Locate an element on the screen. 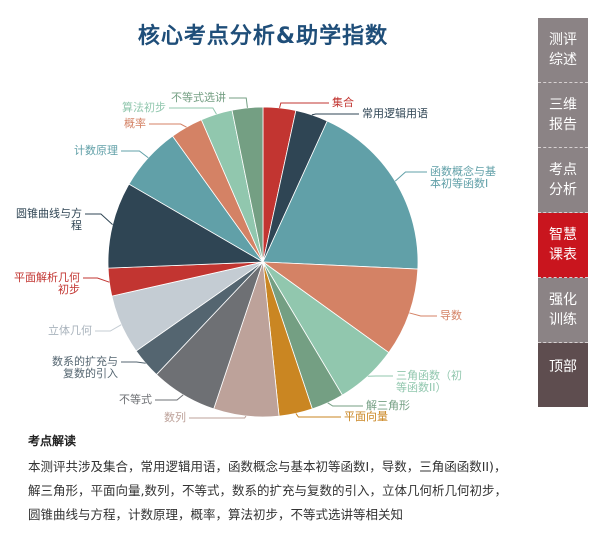 The height and width of the screenshot is (533, 600). slice-label: 圆锥曲线与方 程 is located at coordinates (49, 219).